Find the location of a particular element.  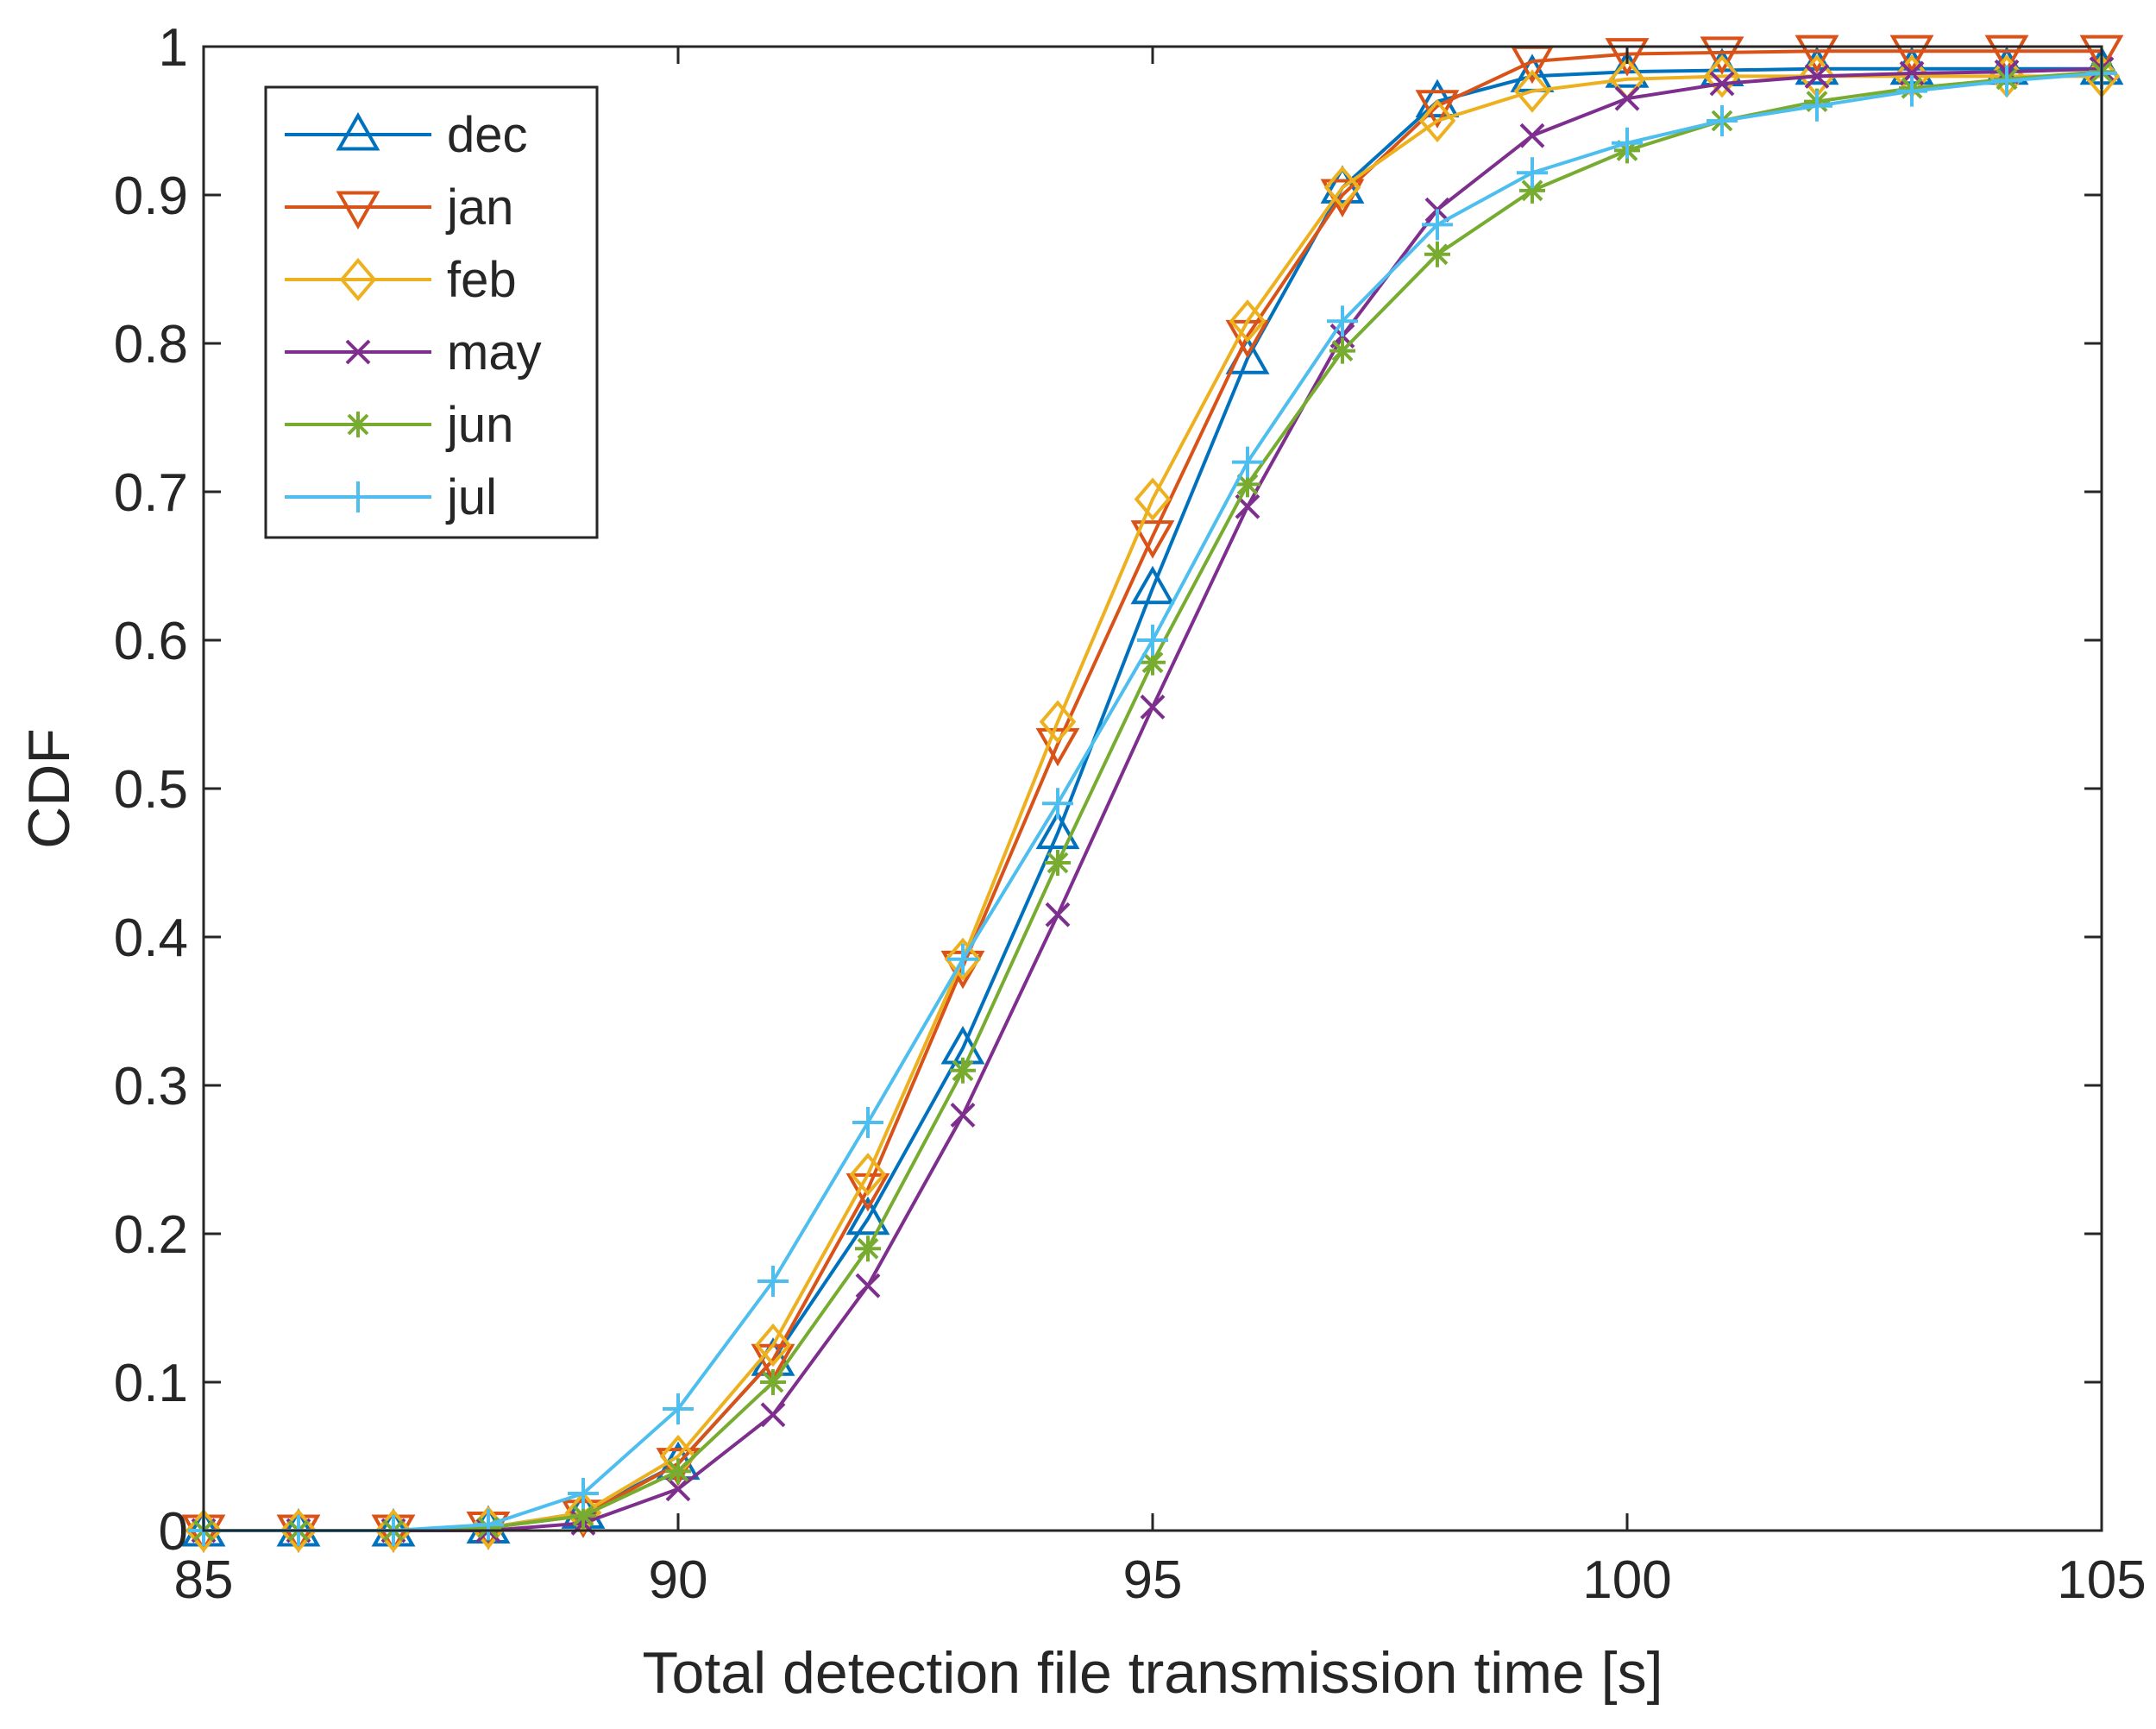

y-tick-label: 1 is located at coordinates (174, 48).